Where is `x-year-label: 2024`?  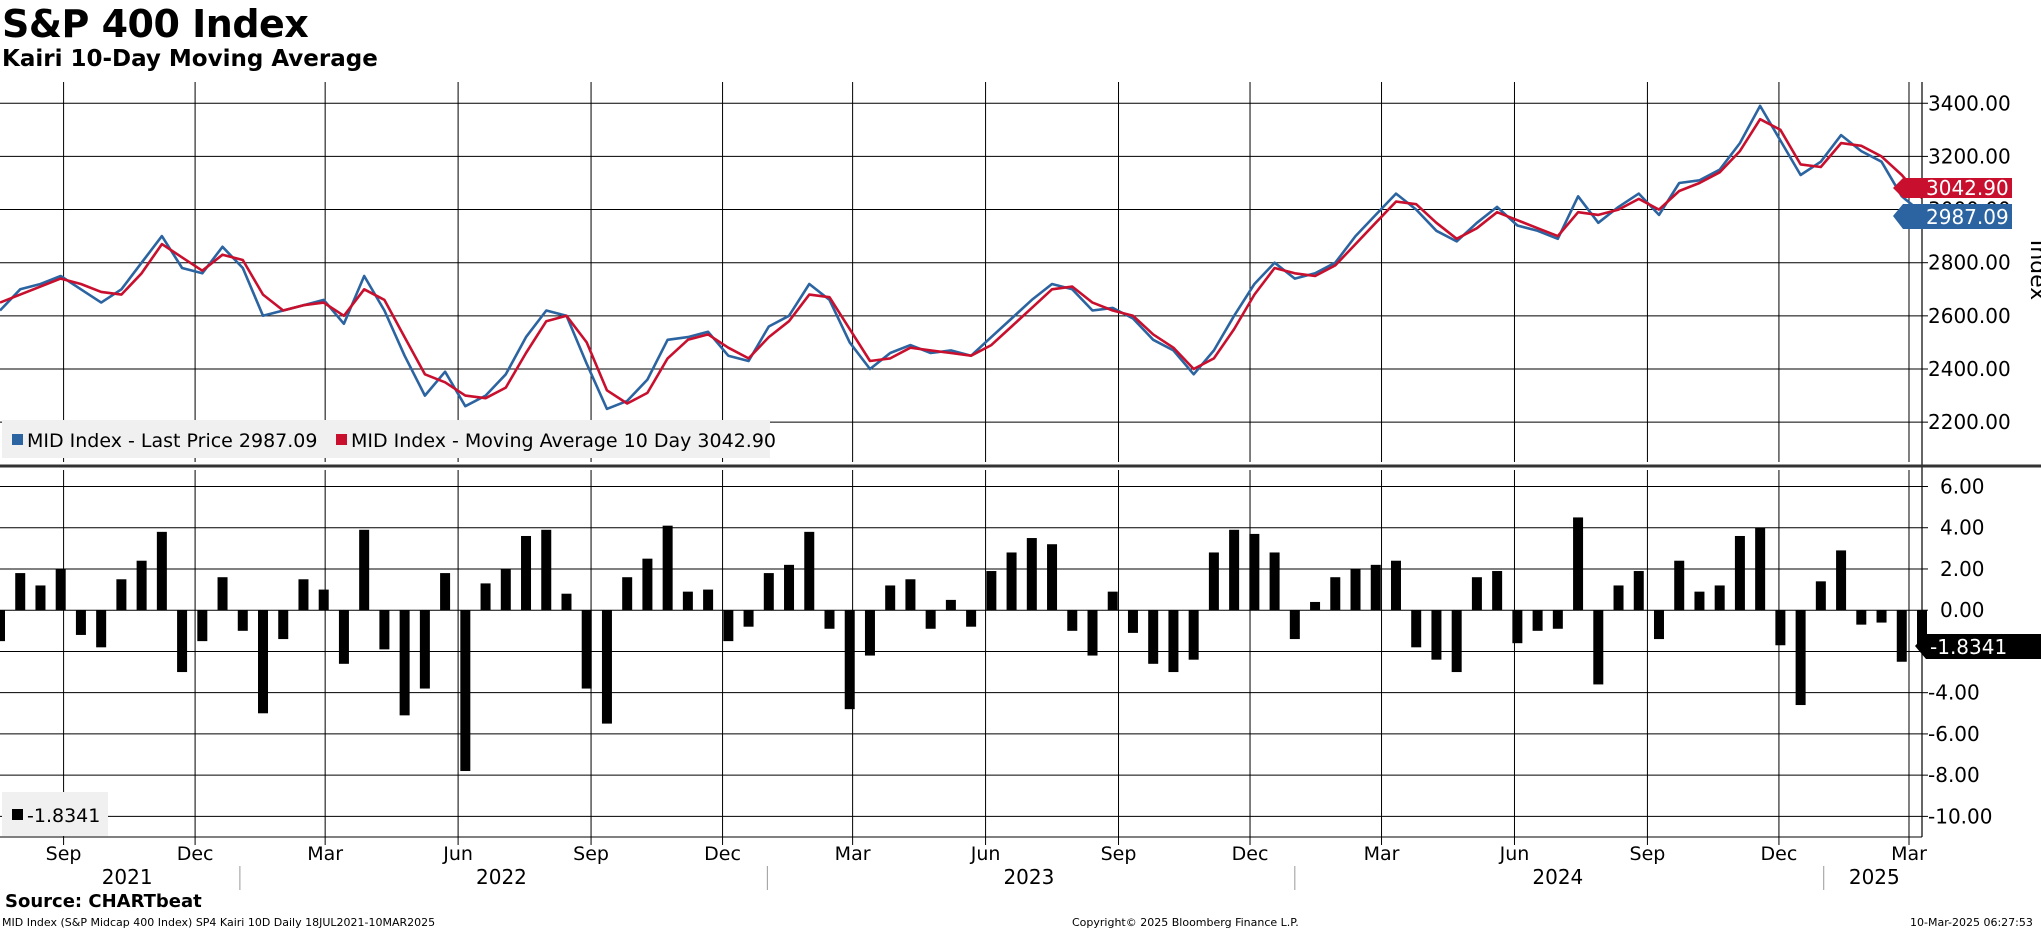 x-year-label: 2024 is located at coordinates (1557, 877).